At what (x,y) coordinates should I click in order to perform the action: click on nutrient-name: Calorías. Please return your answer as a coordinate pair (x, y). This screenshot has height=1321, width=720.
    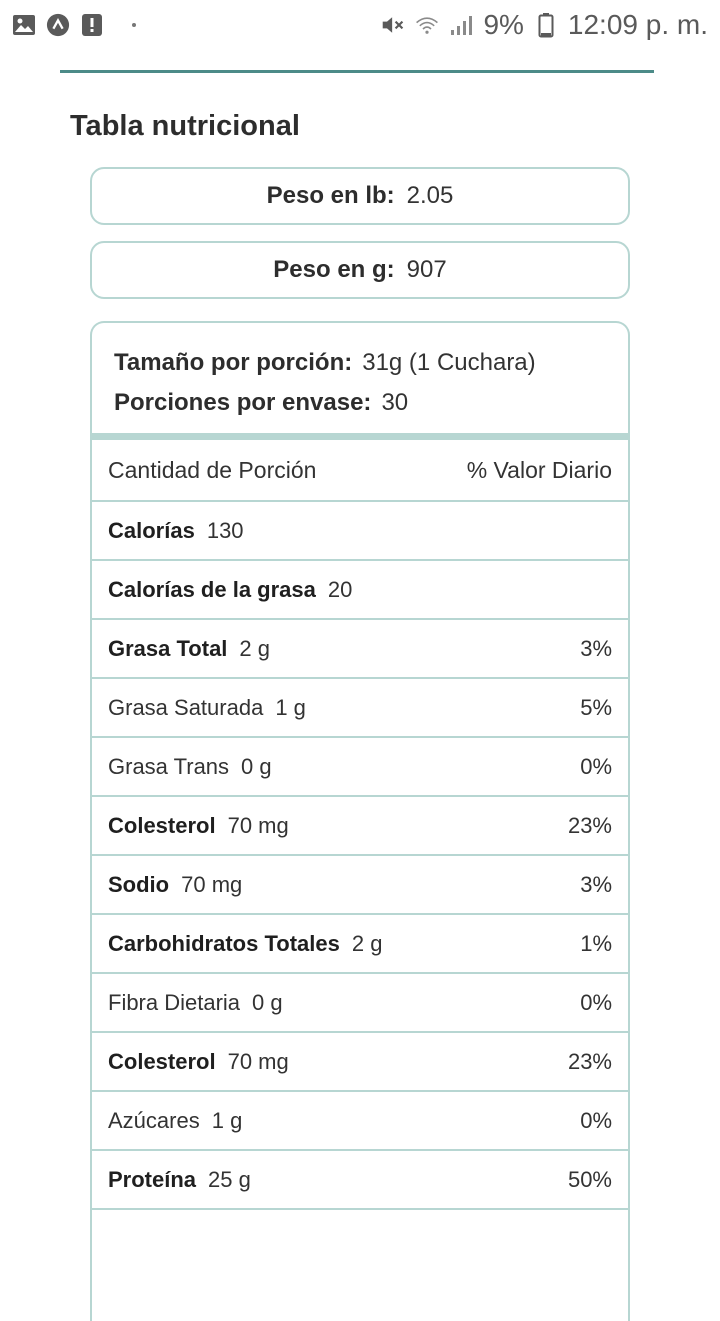
    Looking at the image, I should click on (151, 530).